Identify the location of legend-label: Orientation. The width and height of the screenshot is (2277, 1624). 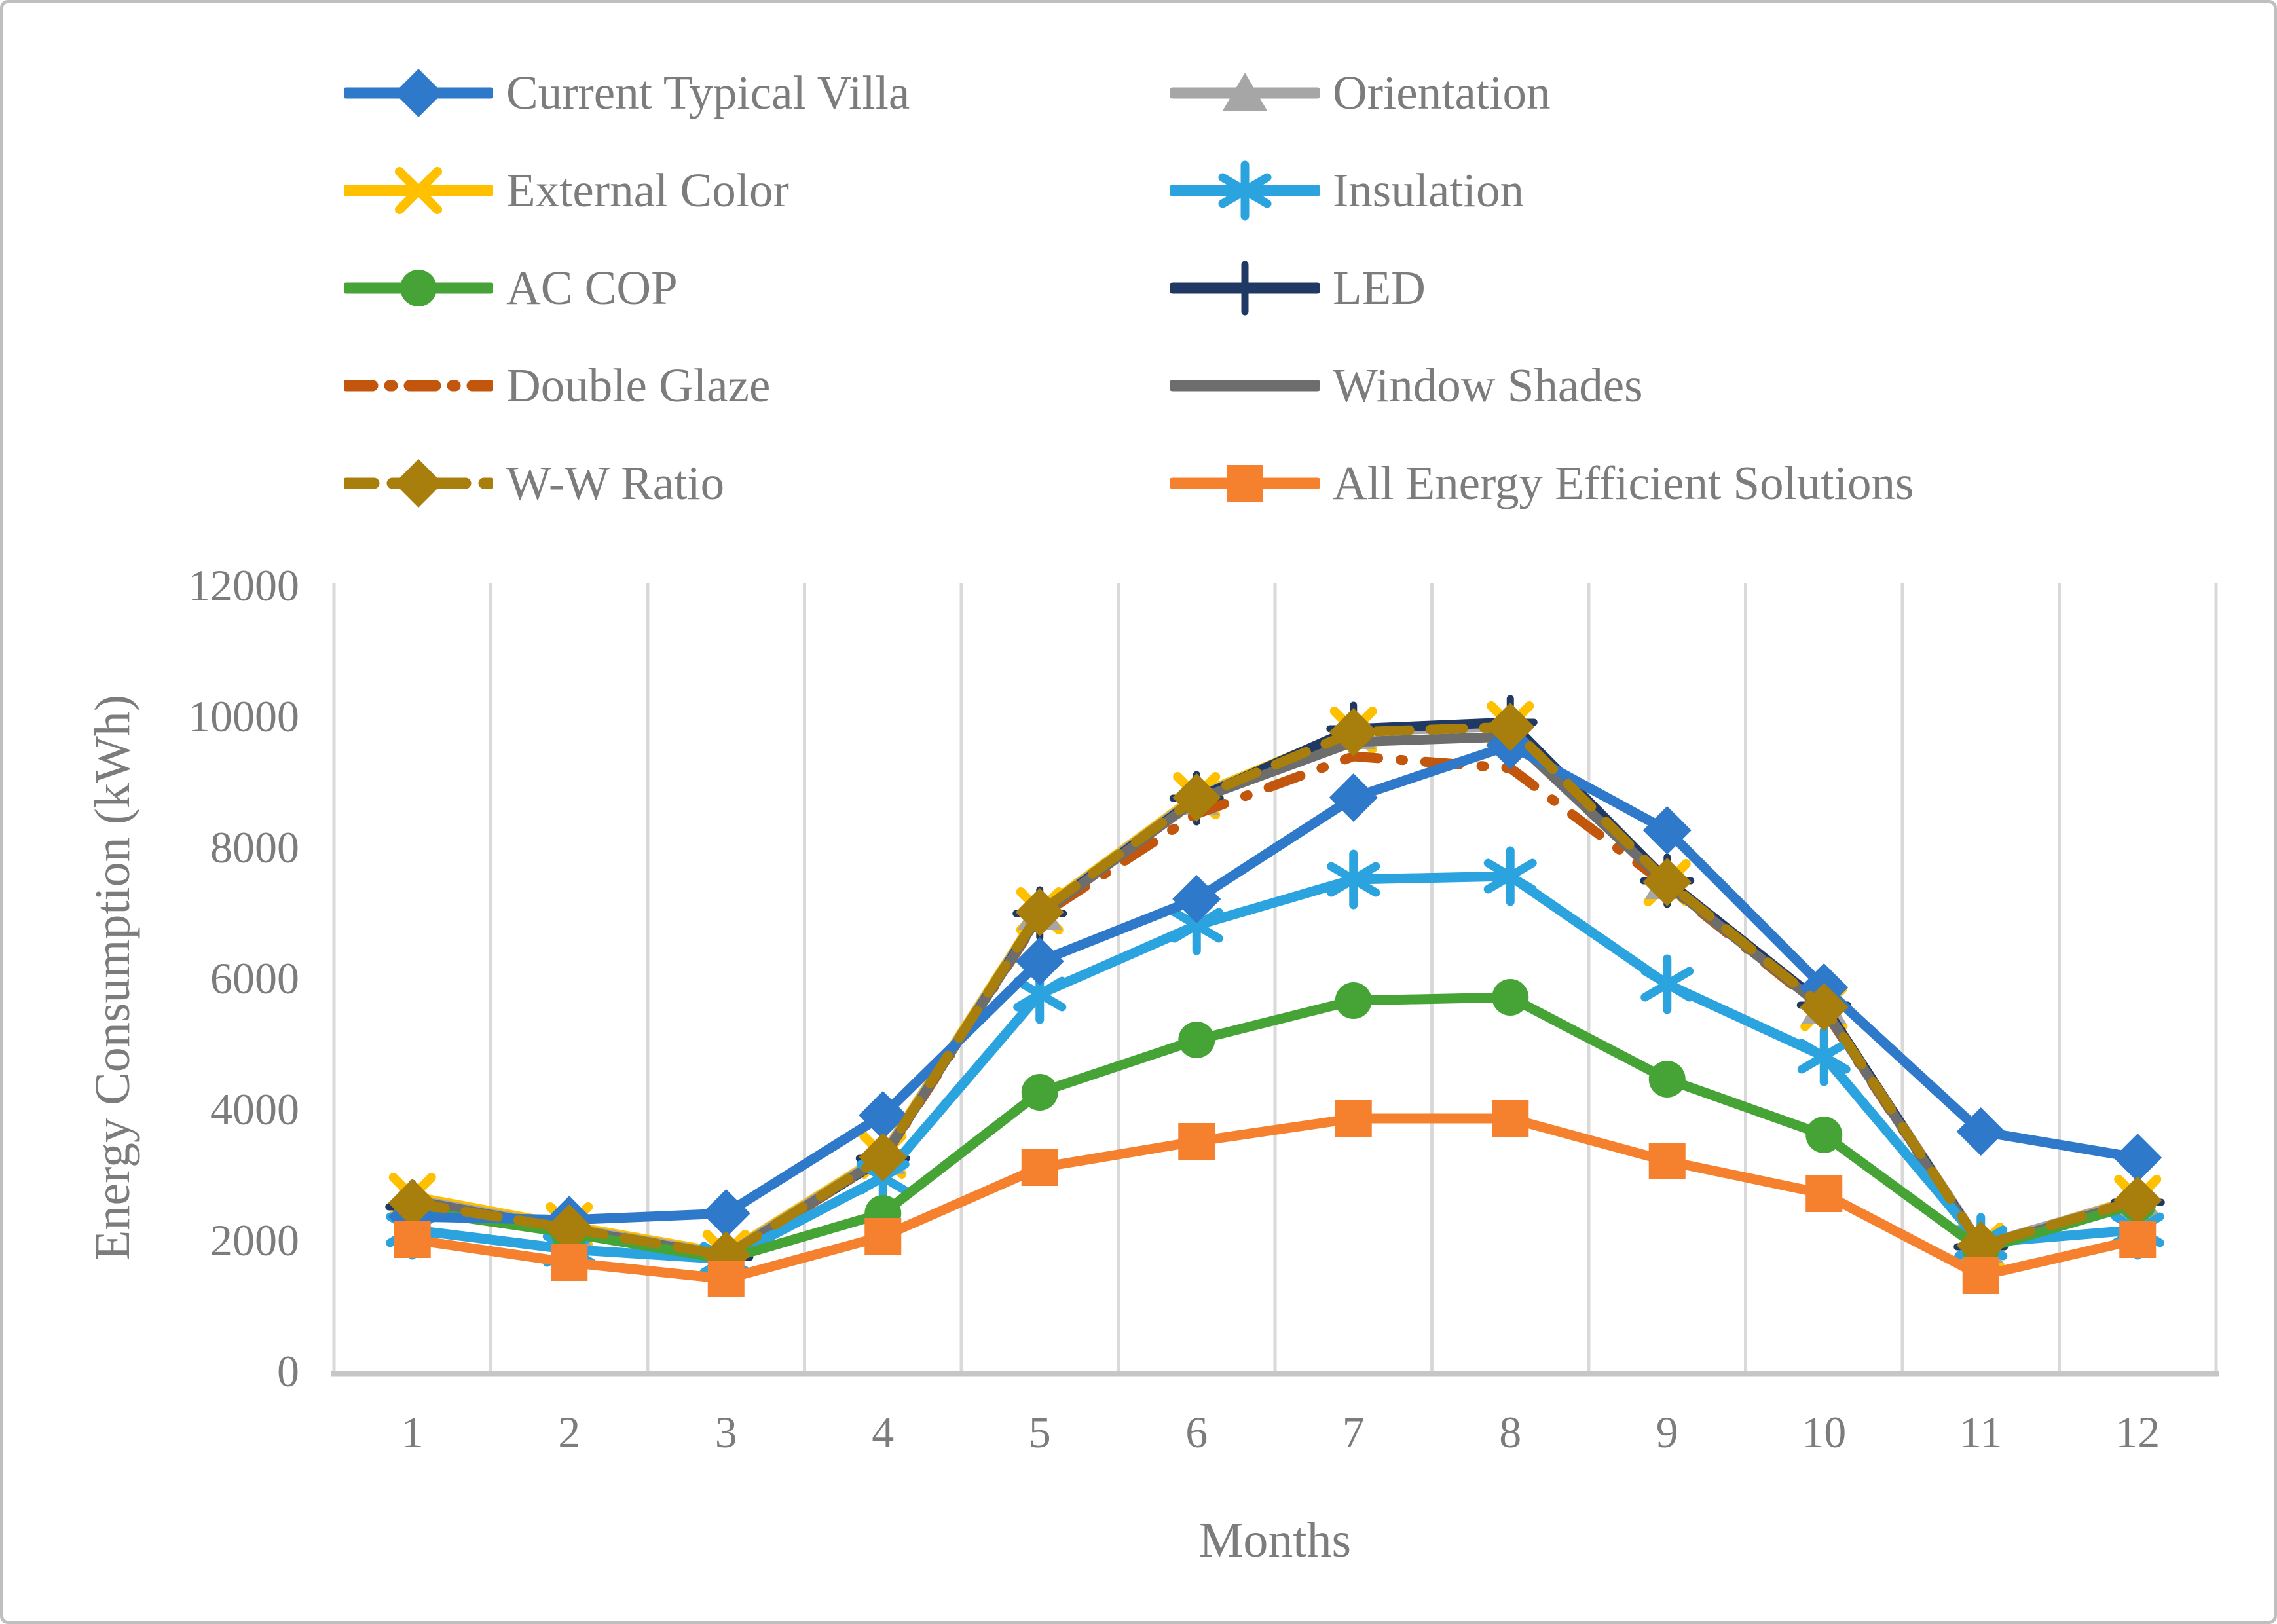
(1442, 92).